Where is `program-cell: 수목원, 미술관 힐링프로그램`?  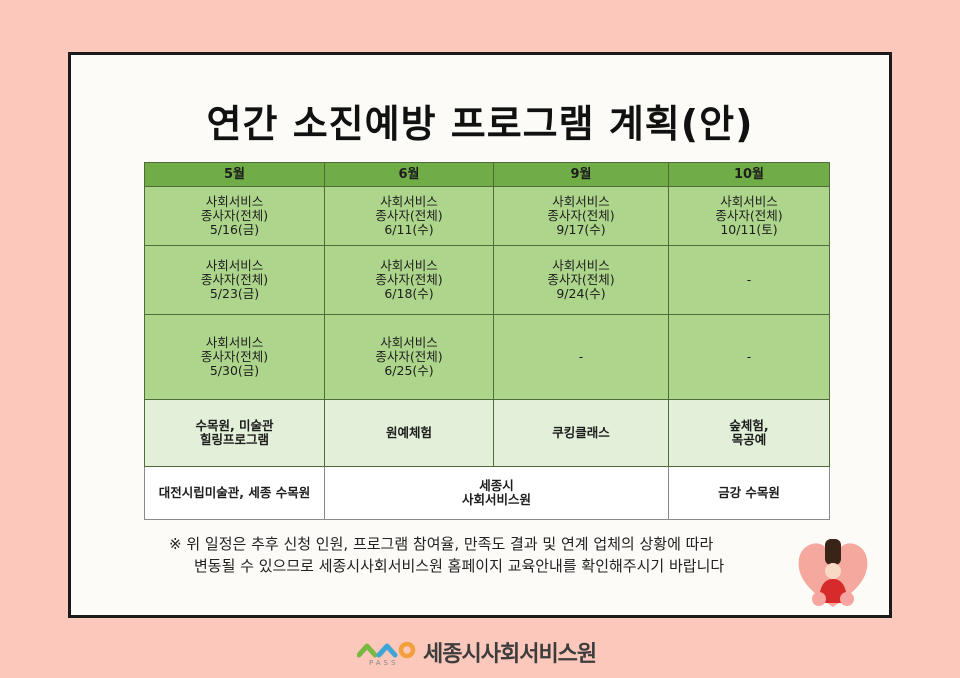 program-cell: 수목원, 미술관 힐링프로그램 is located at coordinates (234, 433).